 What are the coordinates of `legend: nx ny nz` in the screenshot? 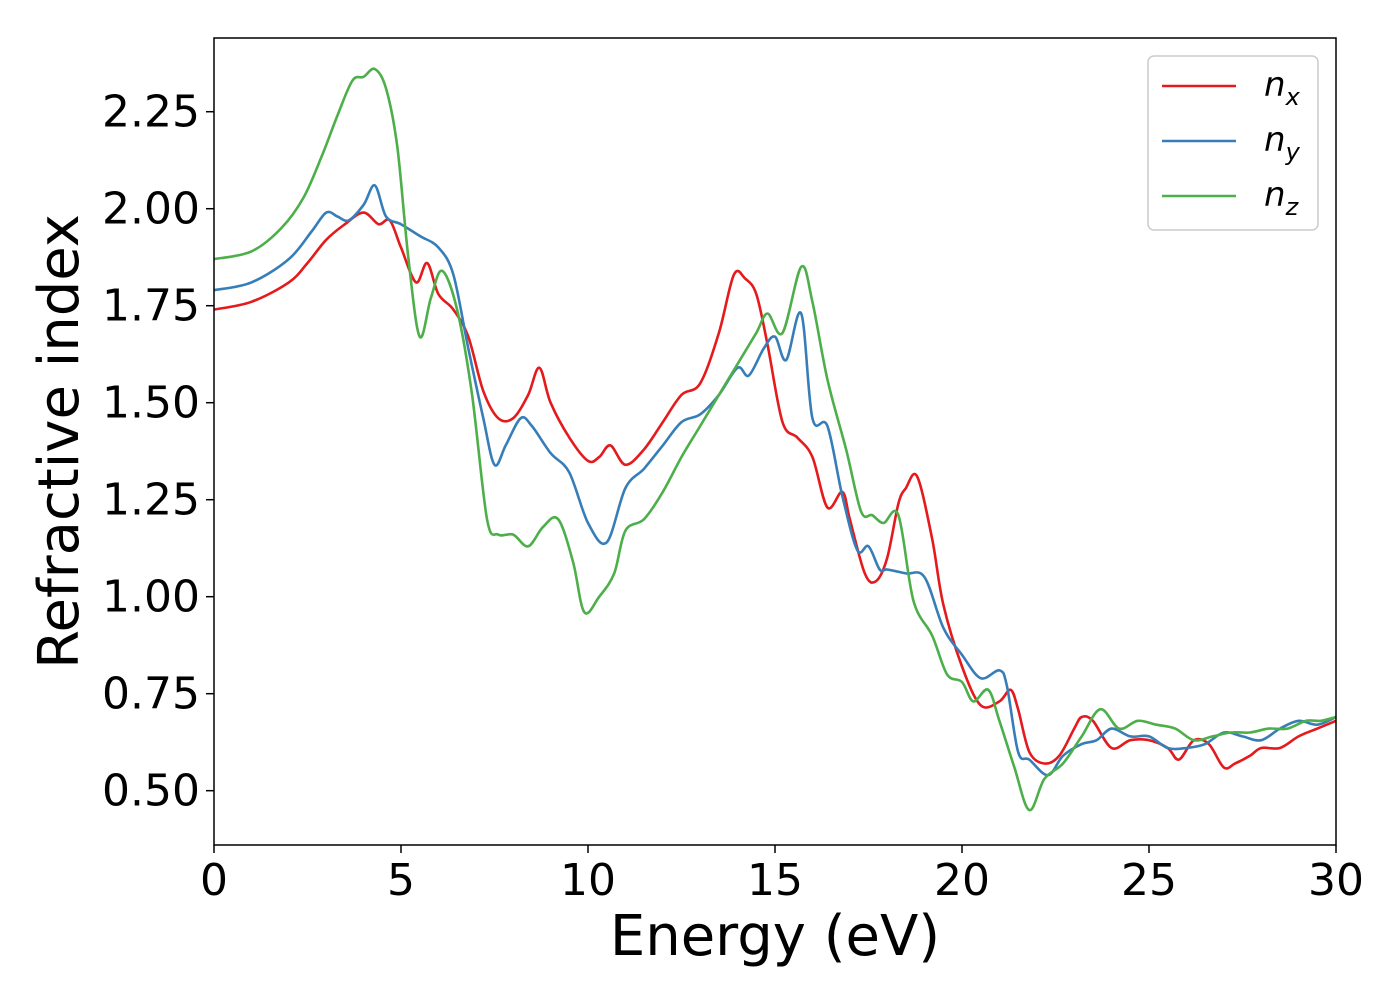 It's located at (1233, 143).